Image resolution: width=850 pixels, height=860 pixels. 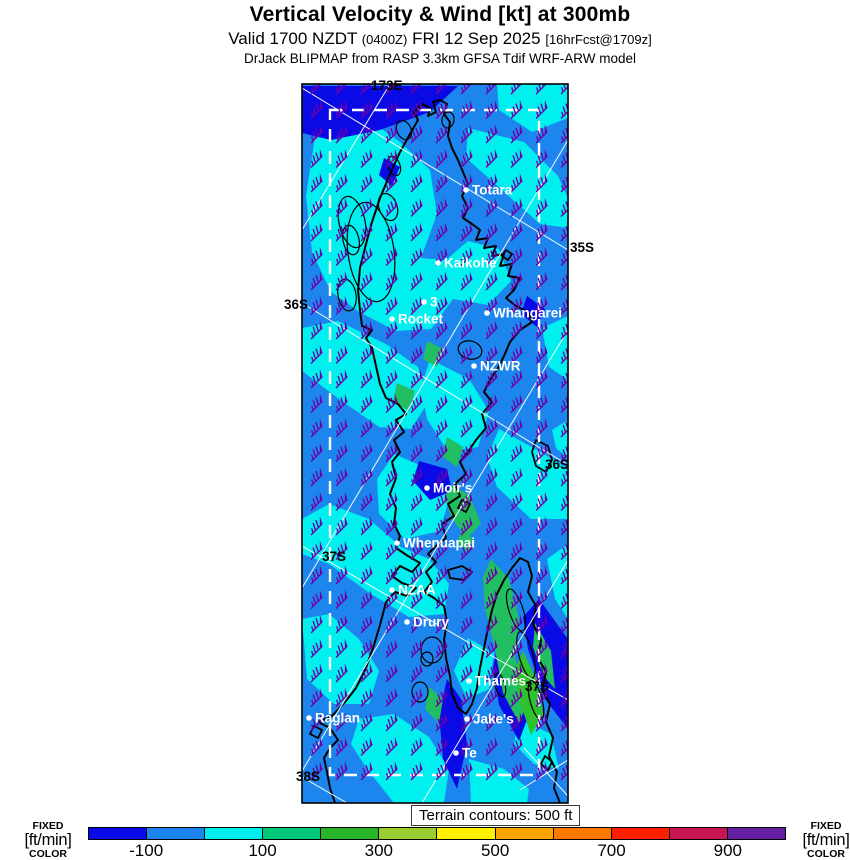 What do you see at coordinates (611, 850) in the screenshot?
I see `colorbar-tick: 700` at bounding box center [611, 850].